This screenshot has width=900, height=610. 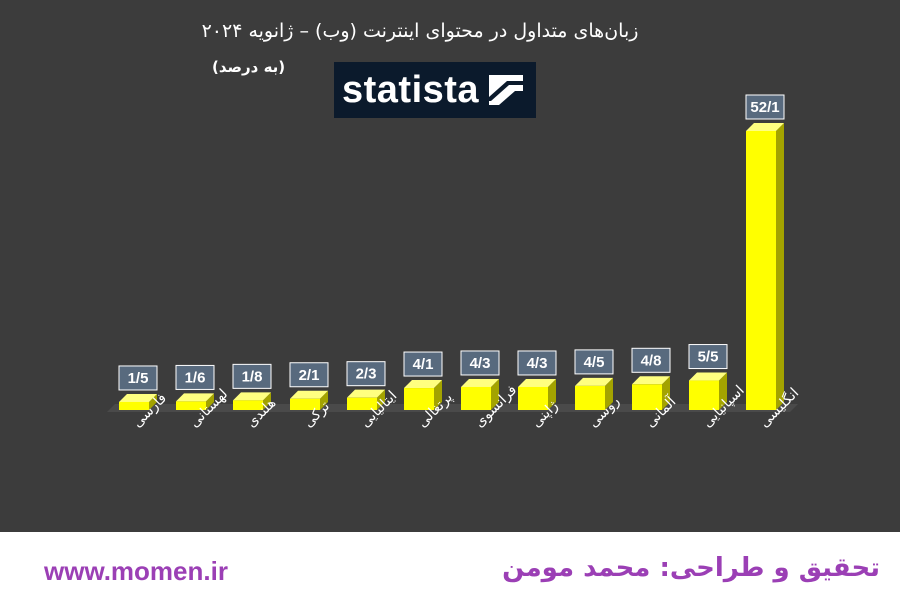 I want to click on footer-url: www.momen.ir, so click(x=136, y=571).